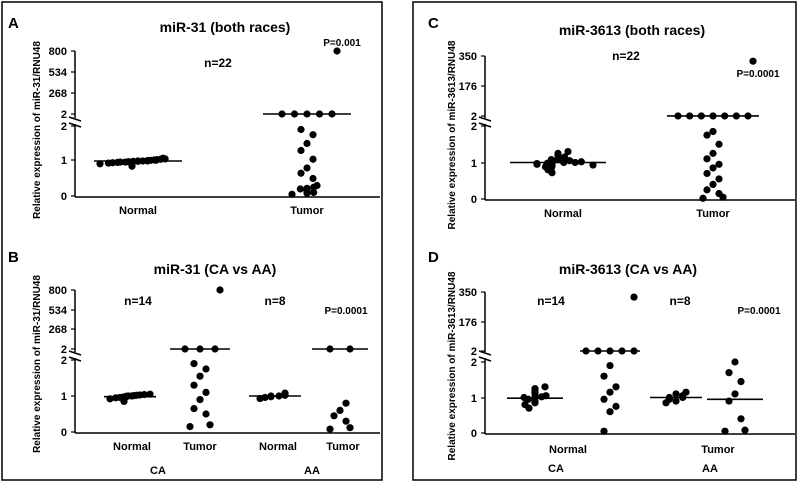 This screenshot has height=486, width=800. I want to click on chart-b-tick-1: 1, so click(64, 397).